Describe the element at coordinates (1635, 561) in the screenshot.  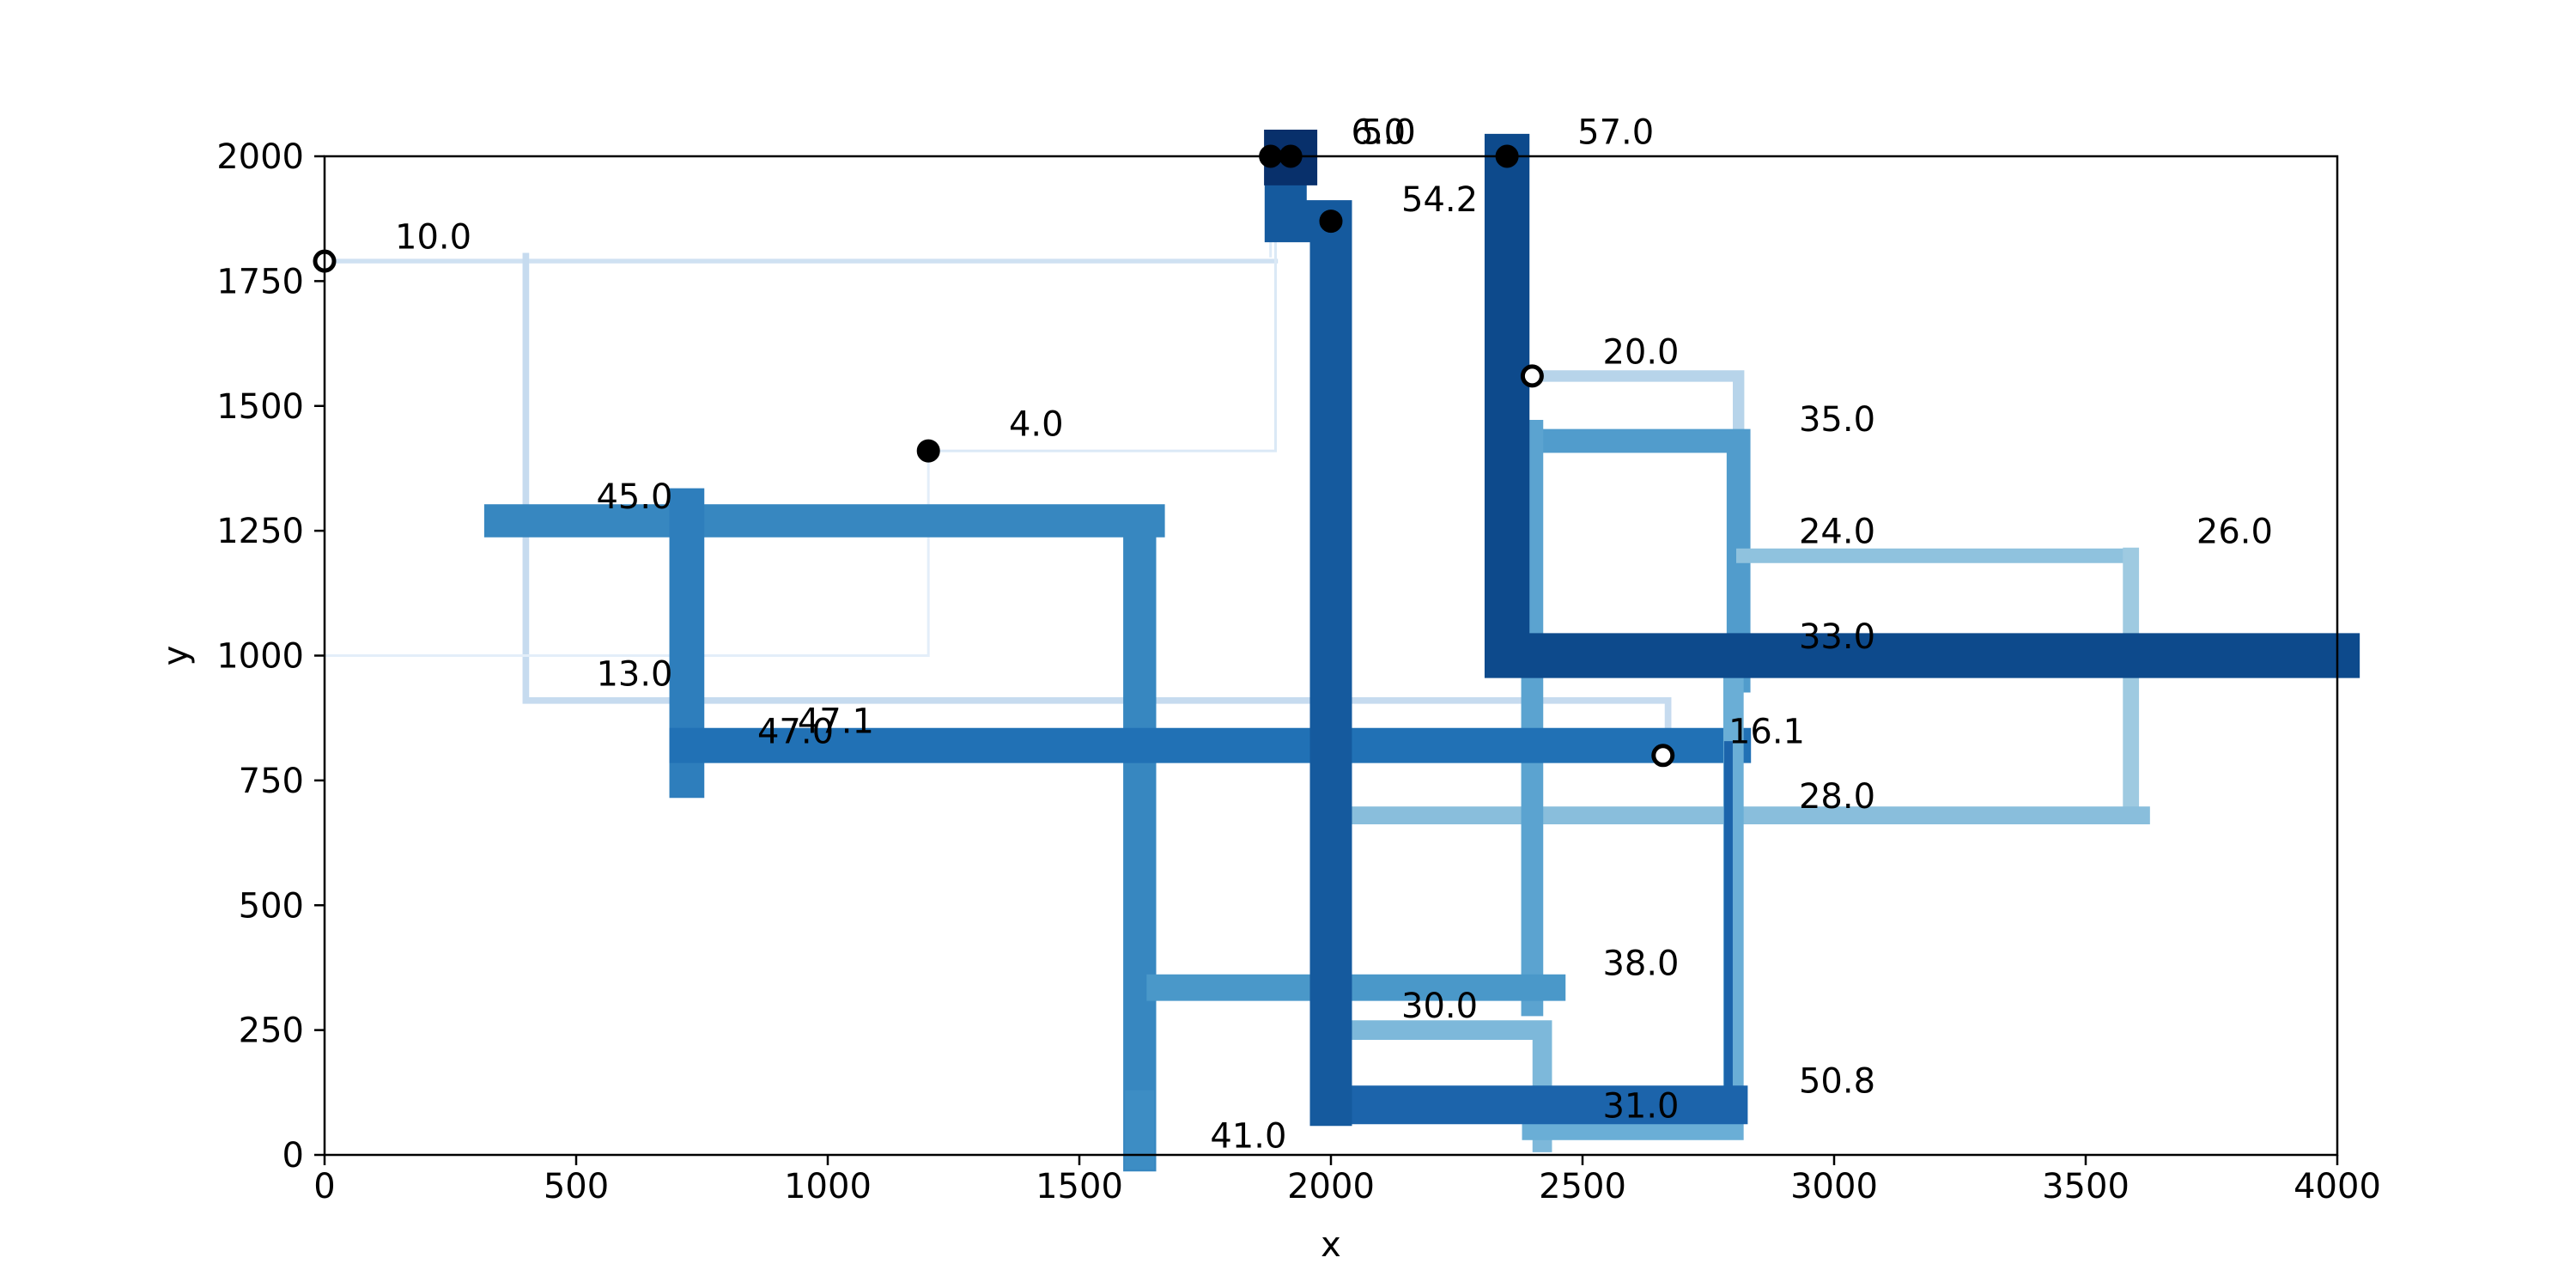
I see `route-35.0` at that location.